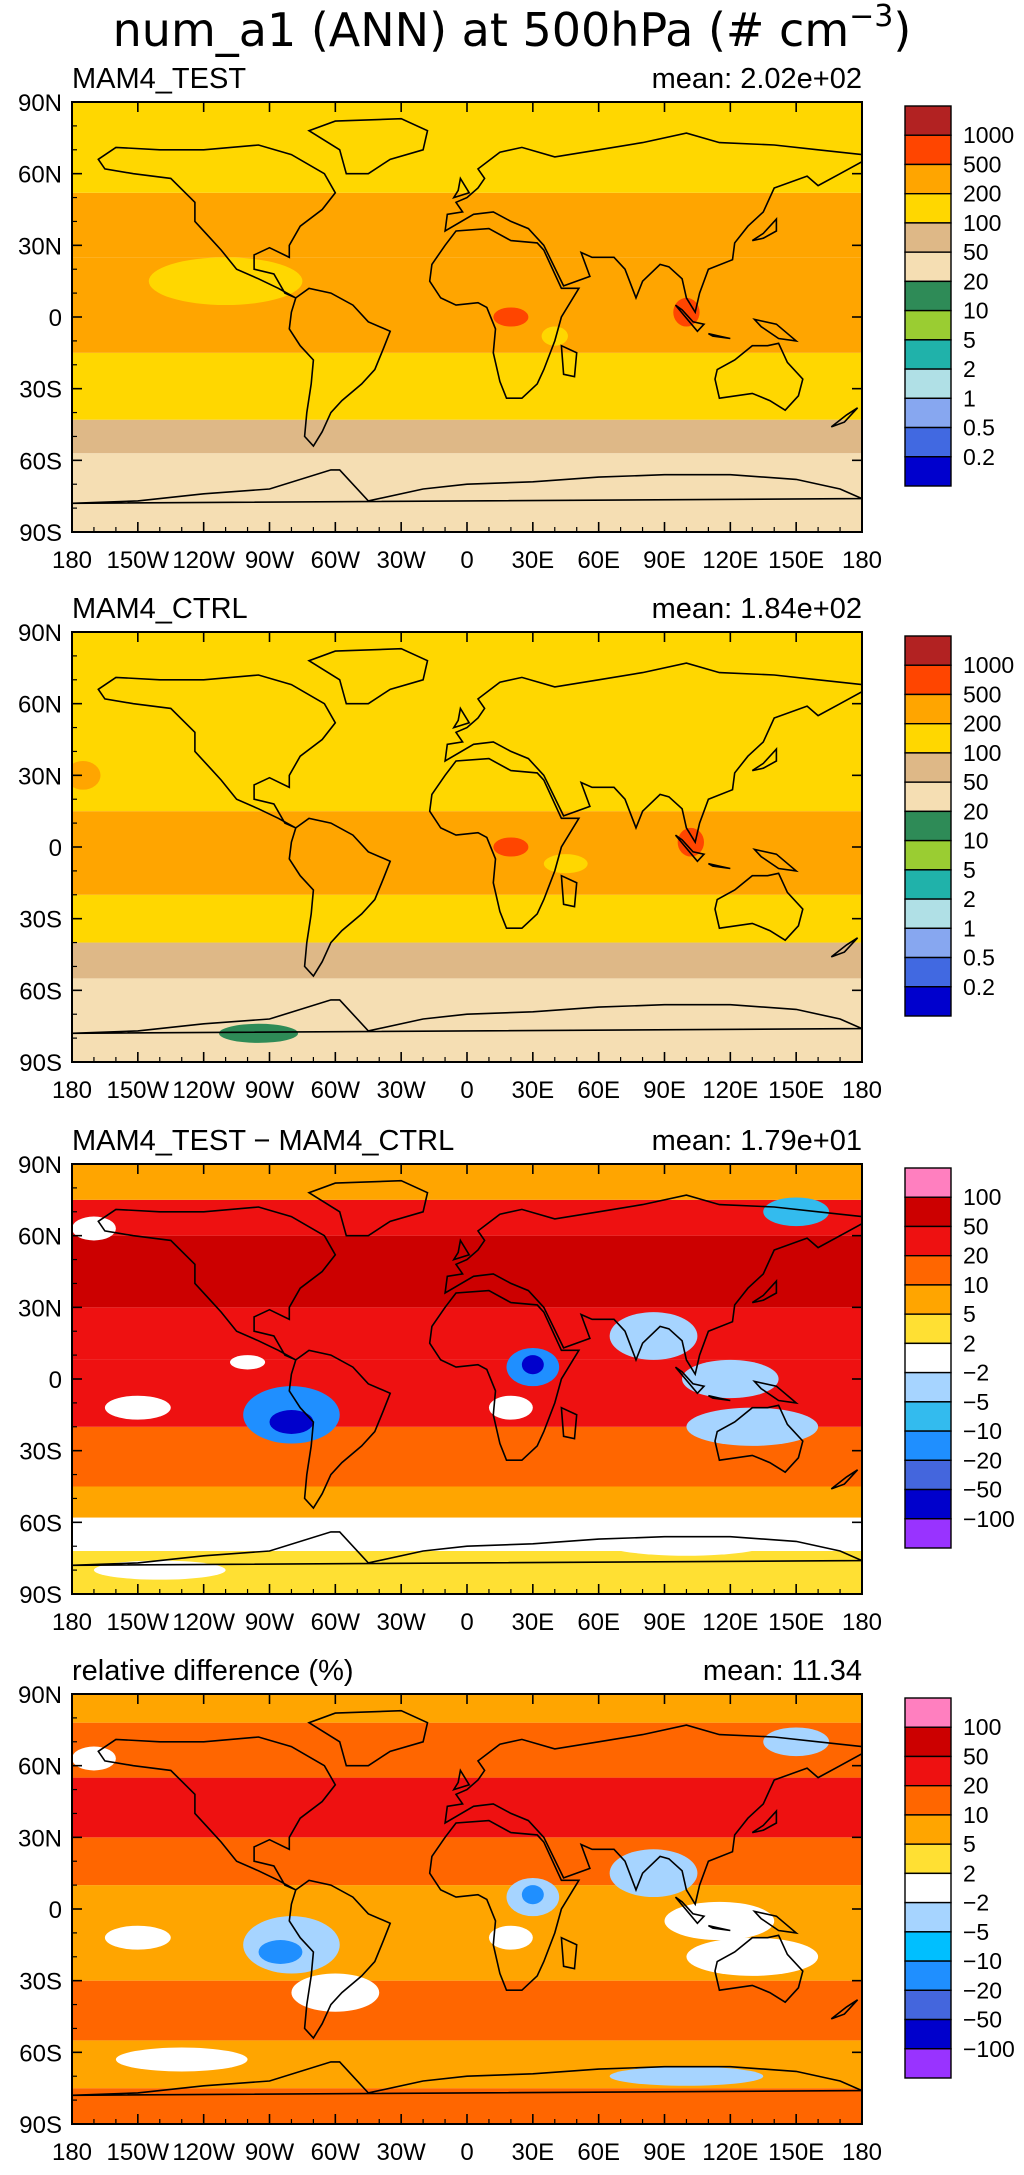  I want to click on colorbar-label: 5, so click(969, 340).